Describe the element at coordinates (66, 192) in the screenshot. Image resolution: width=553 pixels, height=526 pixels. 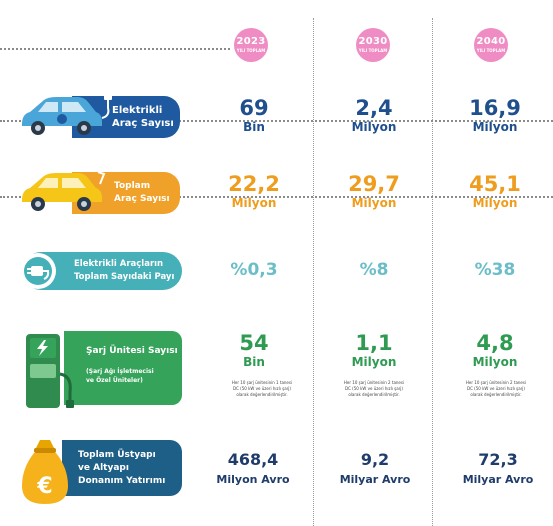
I see `car-icon` at that location.